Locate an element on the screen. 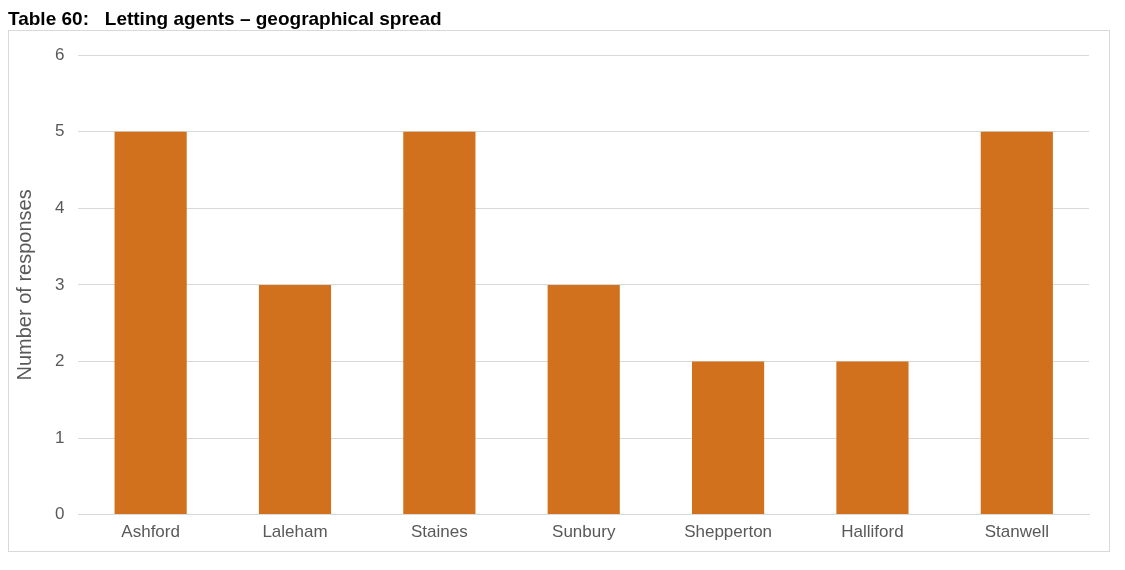  y-tick-label: 2 is located at coordinates (59, 361).